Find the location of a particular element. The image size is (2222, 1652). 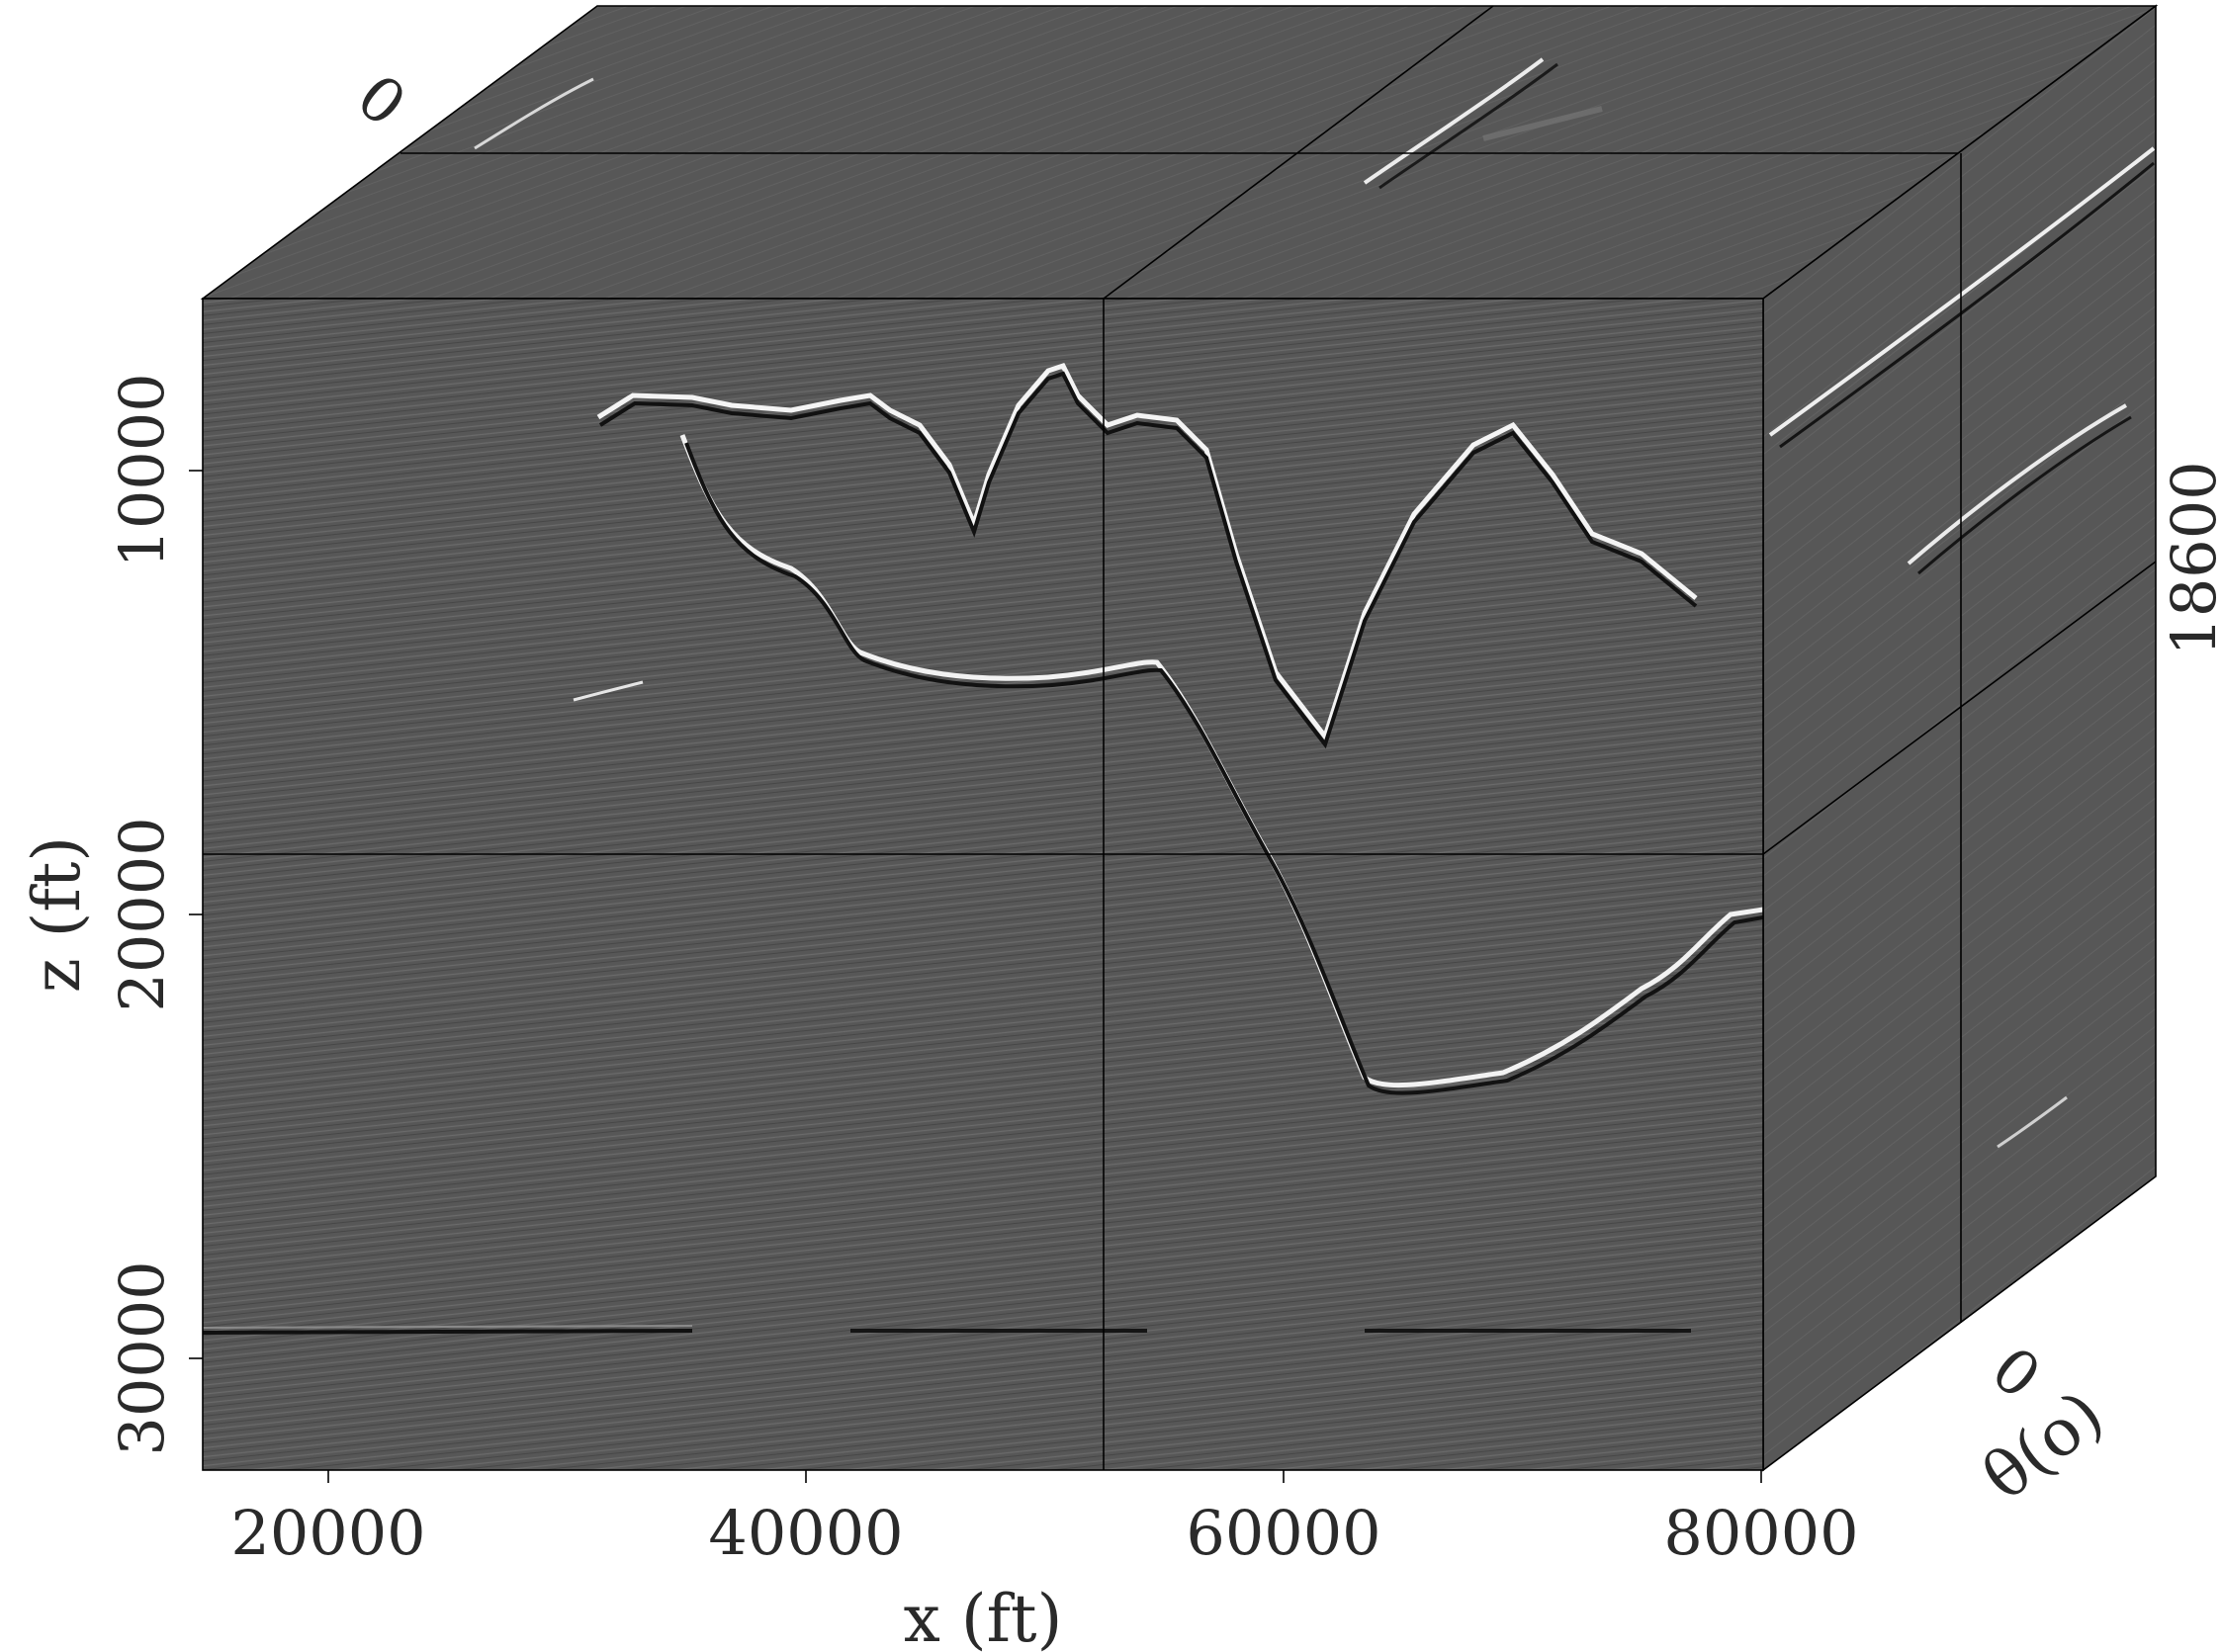

salt-top-reflector is located at coordinates (1147, 552).